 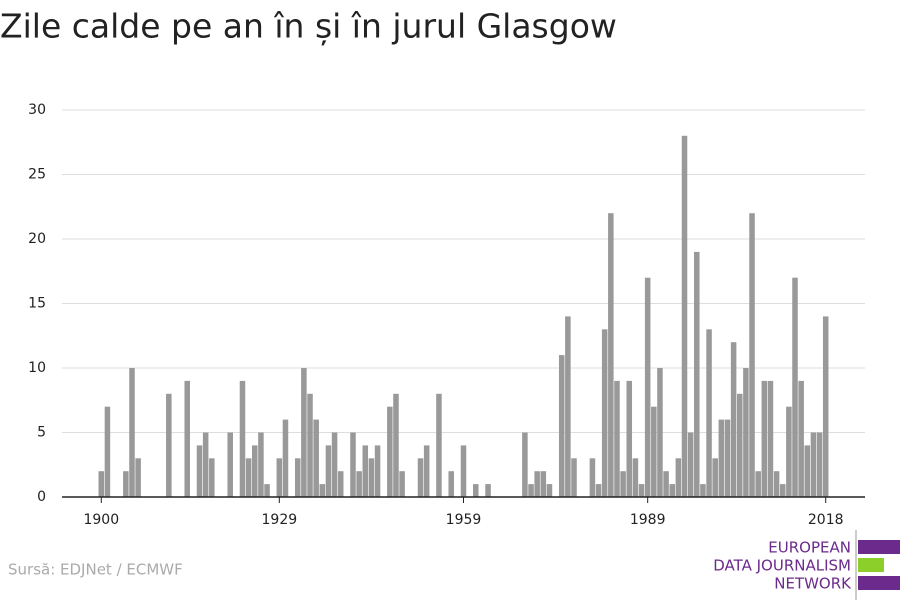 What do you see at coordinates (41, 433) in the screenshot?
I see `y-tick-label: 5` at bounding box center [41, 433].